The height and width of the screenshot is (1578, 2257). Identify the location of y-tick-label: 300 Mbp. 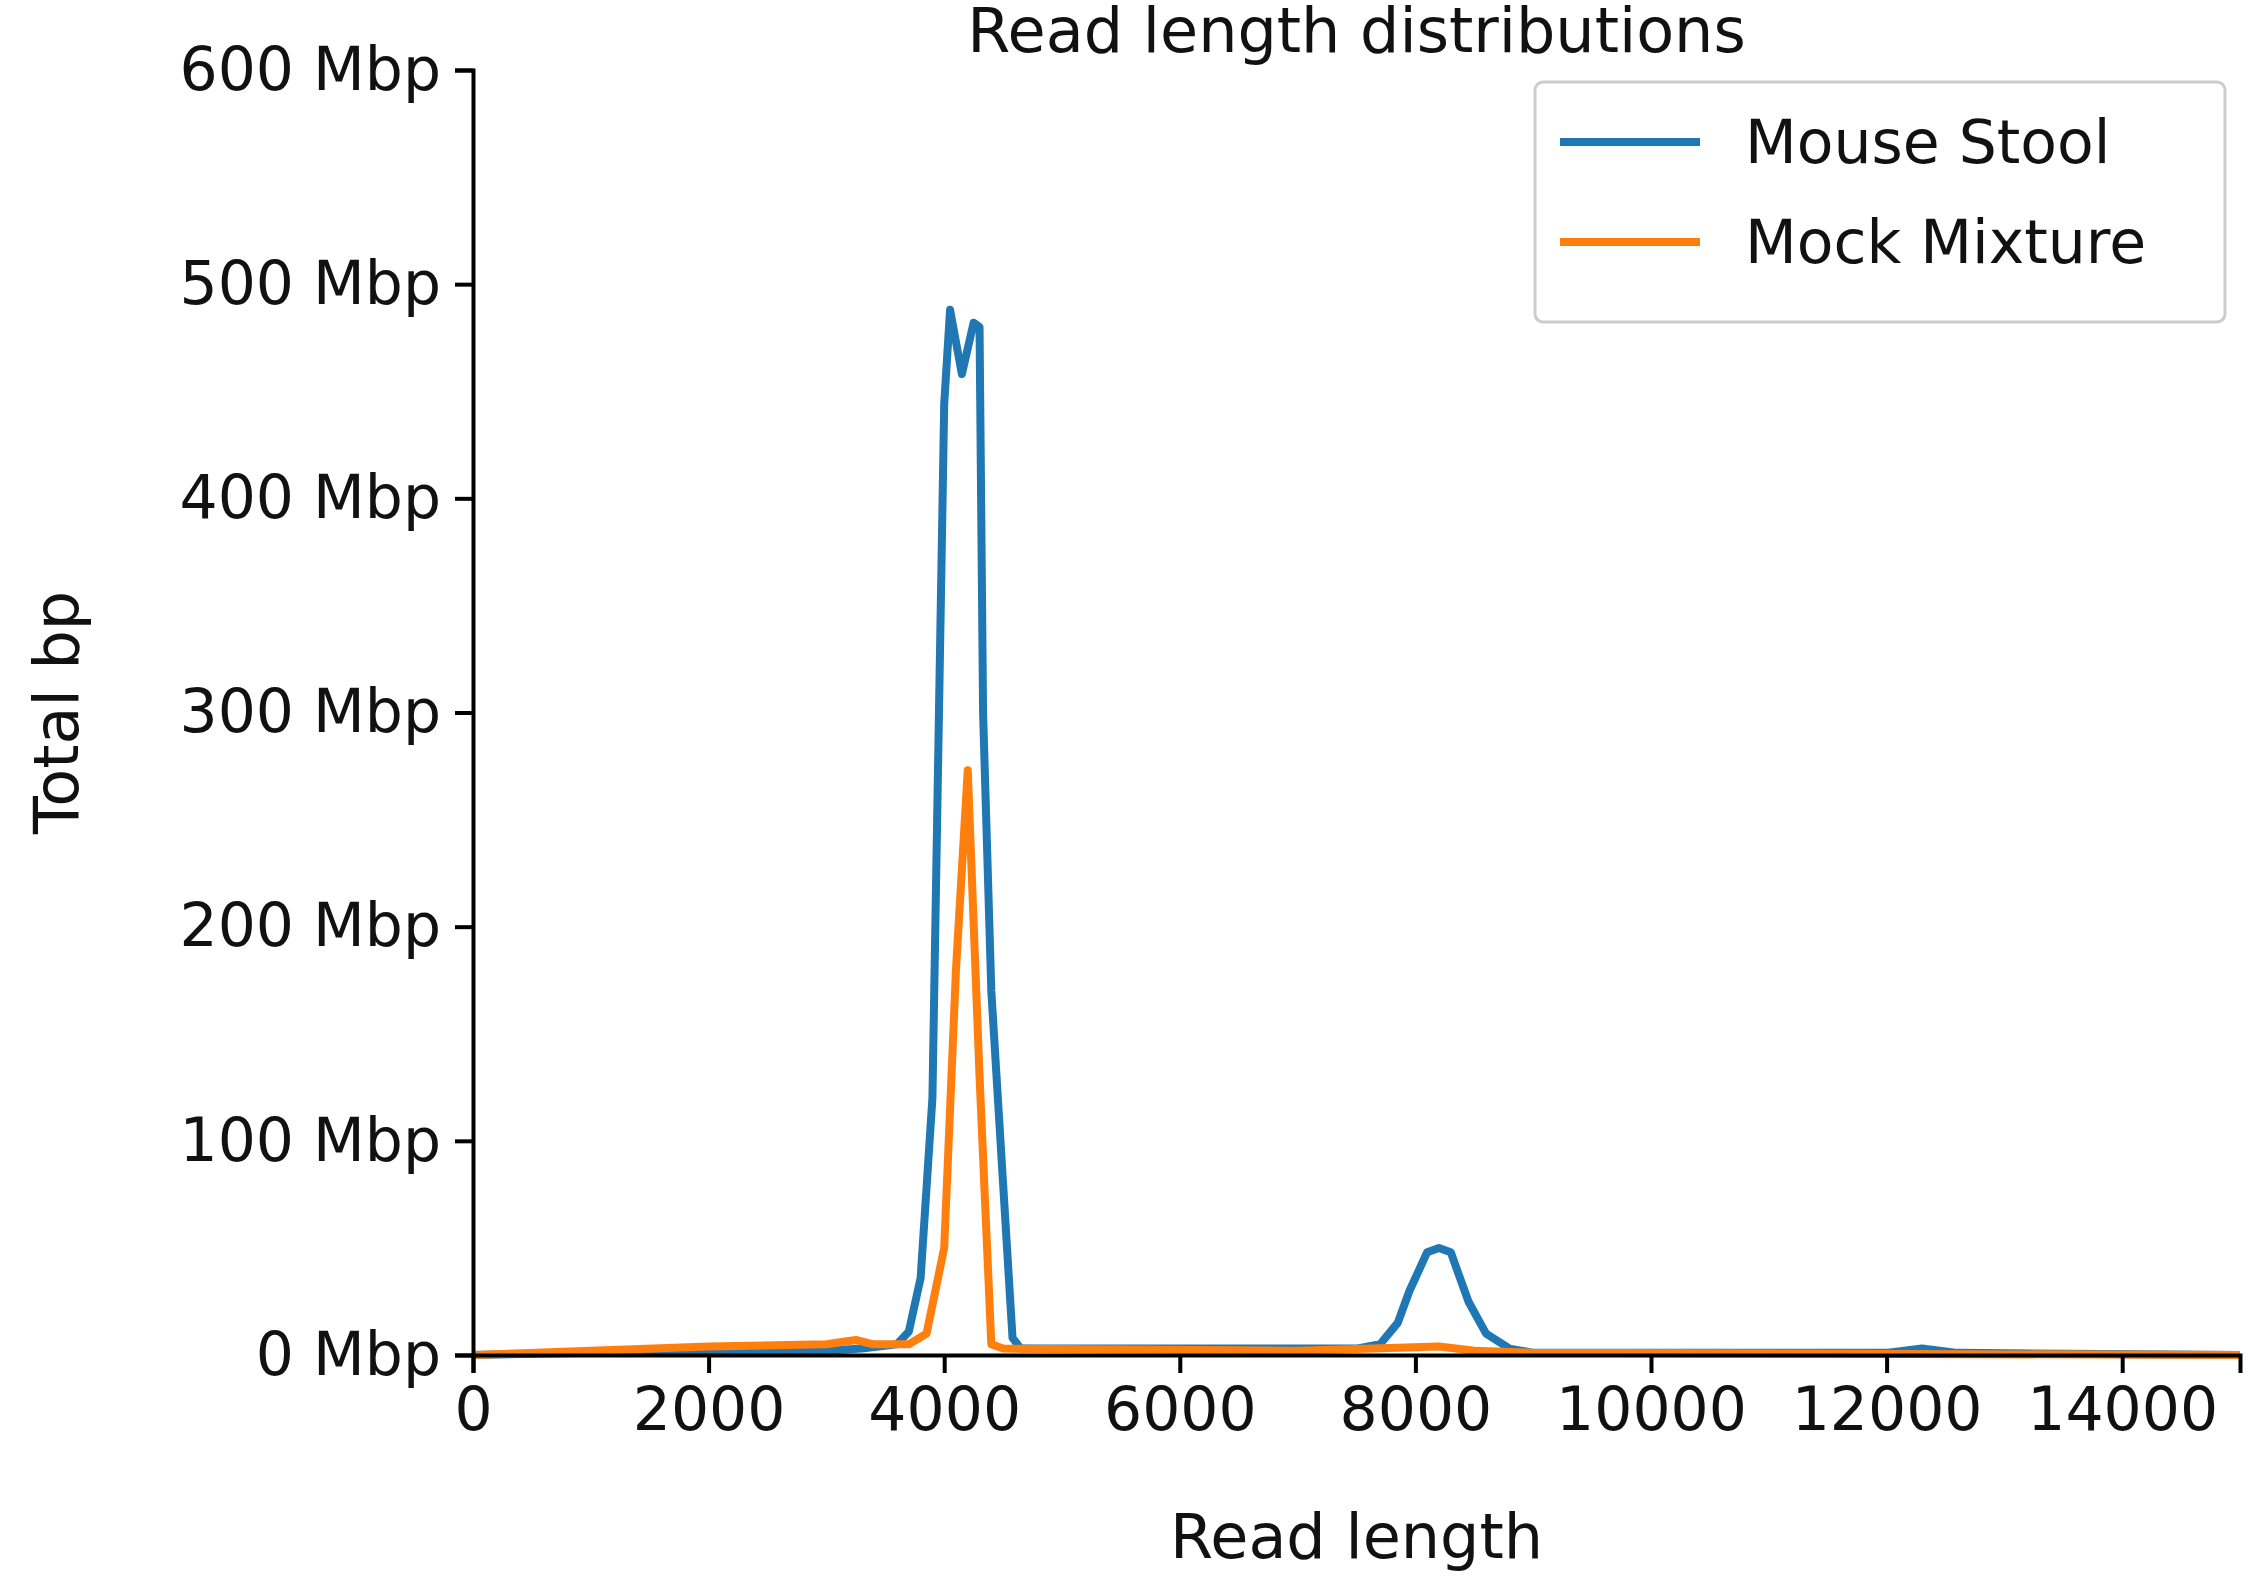
(310, 711).